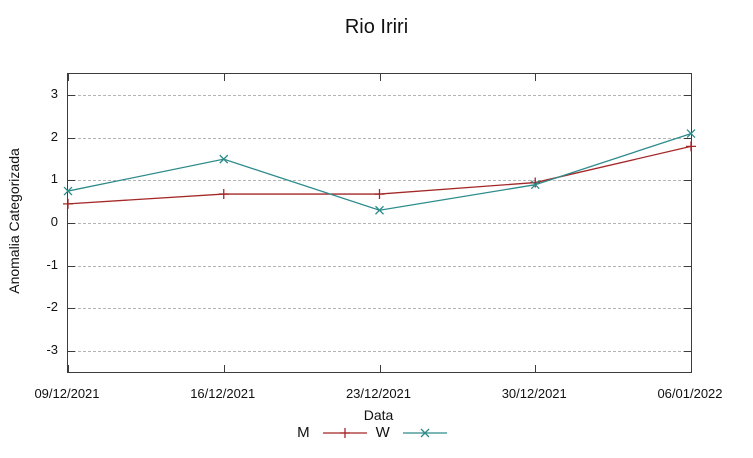 The height and width of the screenshot is (458, 753). I want to click on x-tick-label: 23/12/2021, so click(378, 393).